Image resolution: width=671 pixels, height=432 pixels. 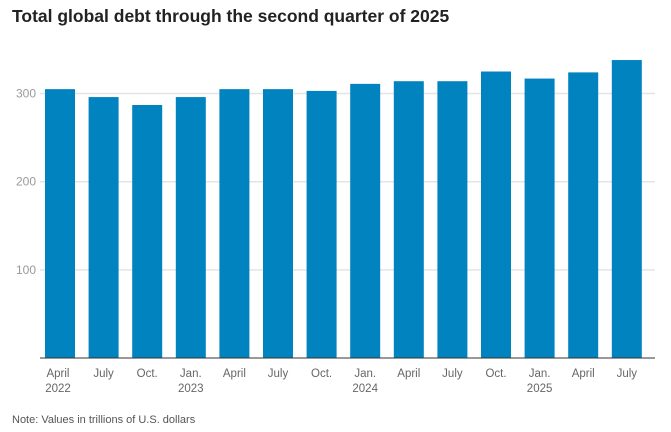 I want to click on y-tick-label: 300, so click(x=26, y=94).